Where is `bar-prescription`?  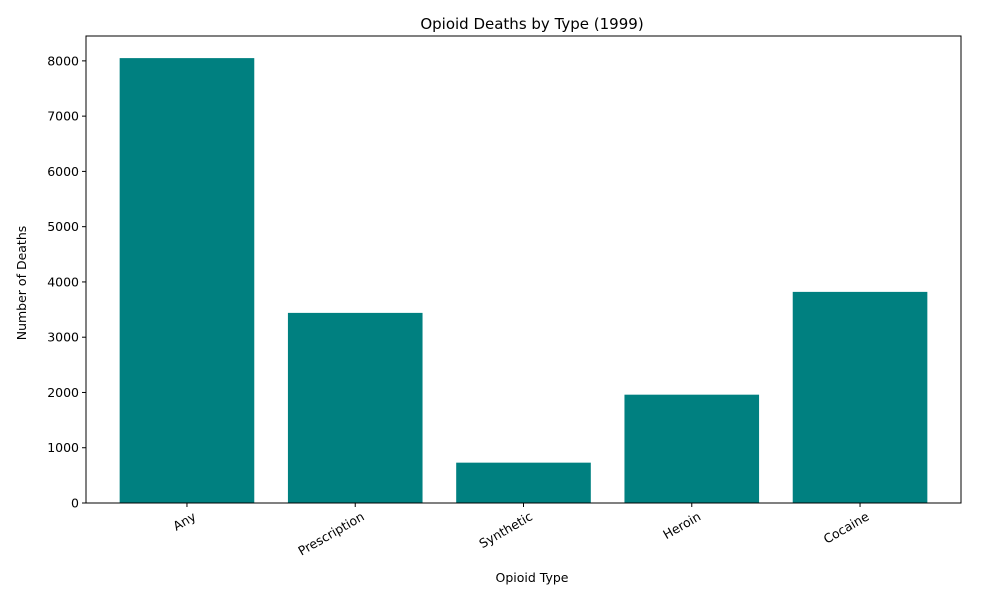 bar-prescription is located at coordinates (355, 407).